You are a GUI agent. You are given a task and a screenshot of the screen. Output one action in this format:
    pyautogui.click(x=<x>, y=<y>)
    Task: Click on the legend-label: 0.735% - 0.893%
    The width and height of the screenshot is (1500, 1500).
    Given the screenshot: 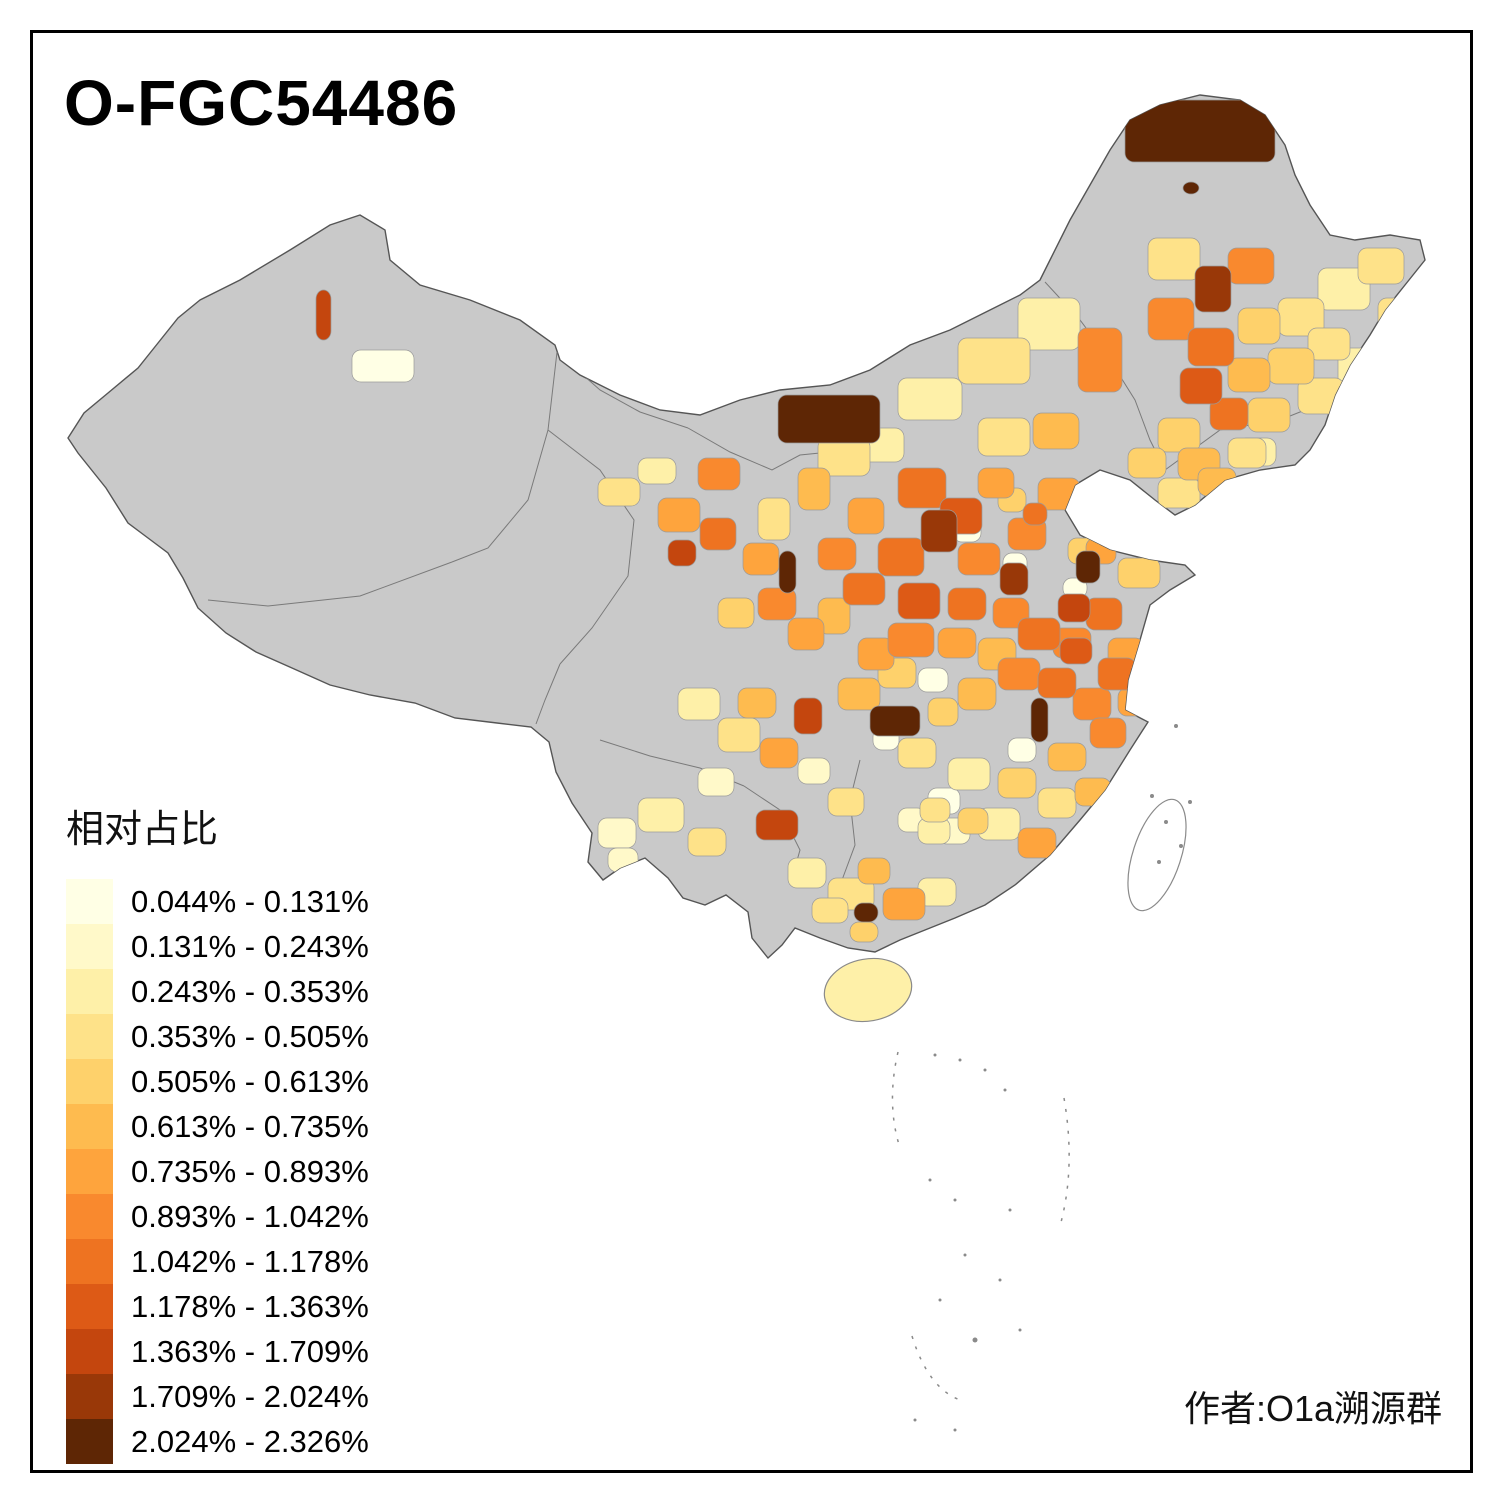 What is the action you would take?
    pyautogui.click(x=250, y=1171)
    